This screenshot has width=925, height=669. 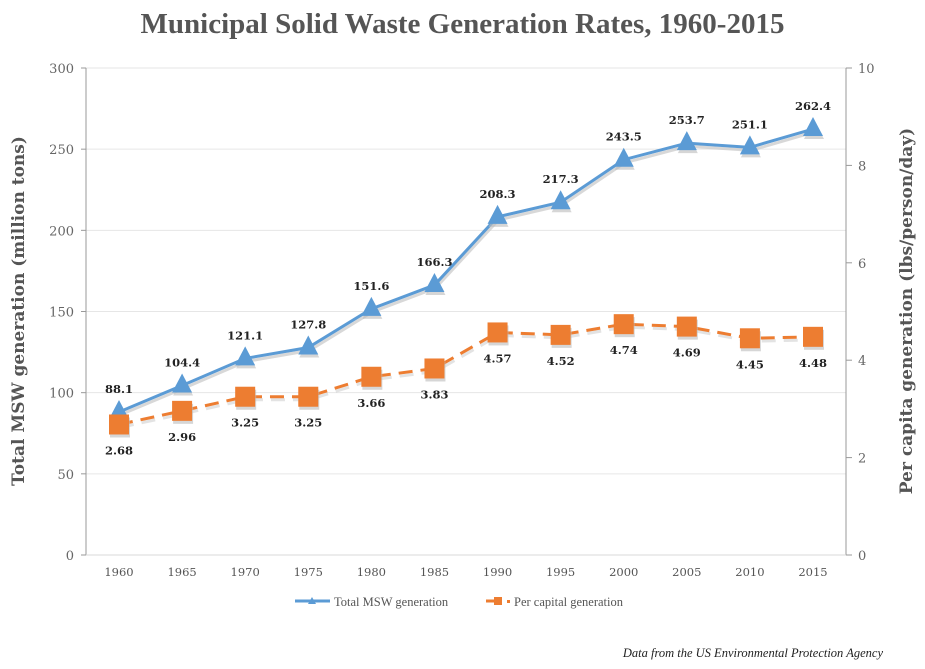 I want to click on legend-dash-icon, so click(x=508, y=601).